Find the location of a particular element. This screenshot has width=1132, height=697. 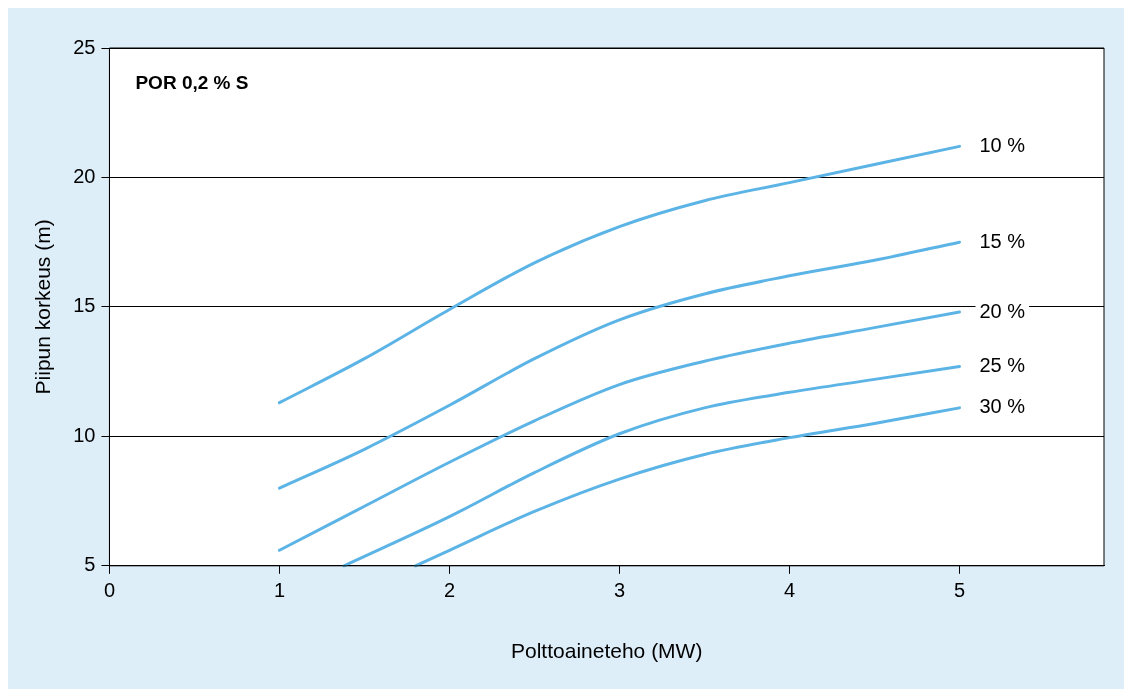

series-label: 10 % is located at coordinates (1002, 144).